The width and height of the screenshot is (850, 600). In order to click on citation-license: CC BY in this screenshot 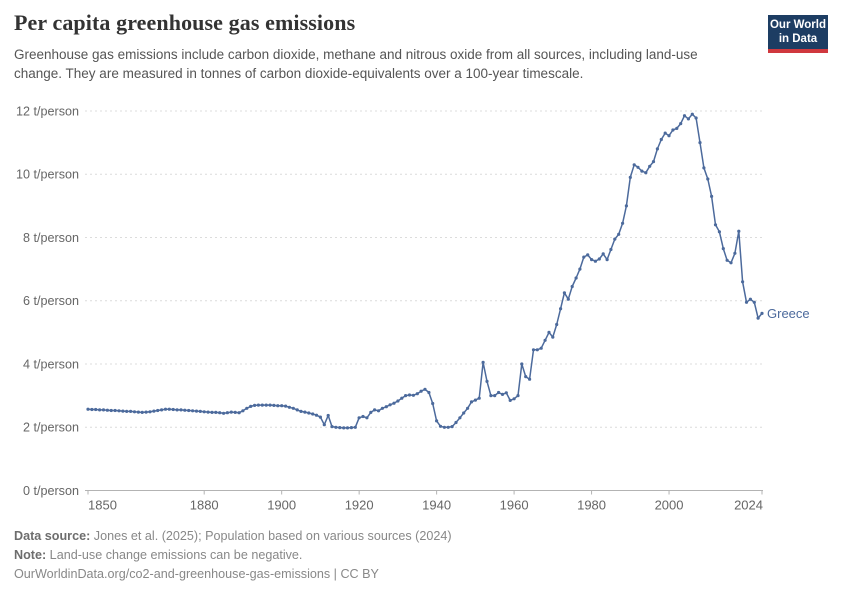, I will do `click(359, 574)`.